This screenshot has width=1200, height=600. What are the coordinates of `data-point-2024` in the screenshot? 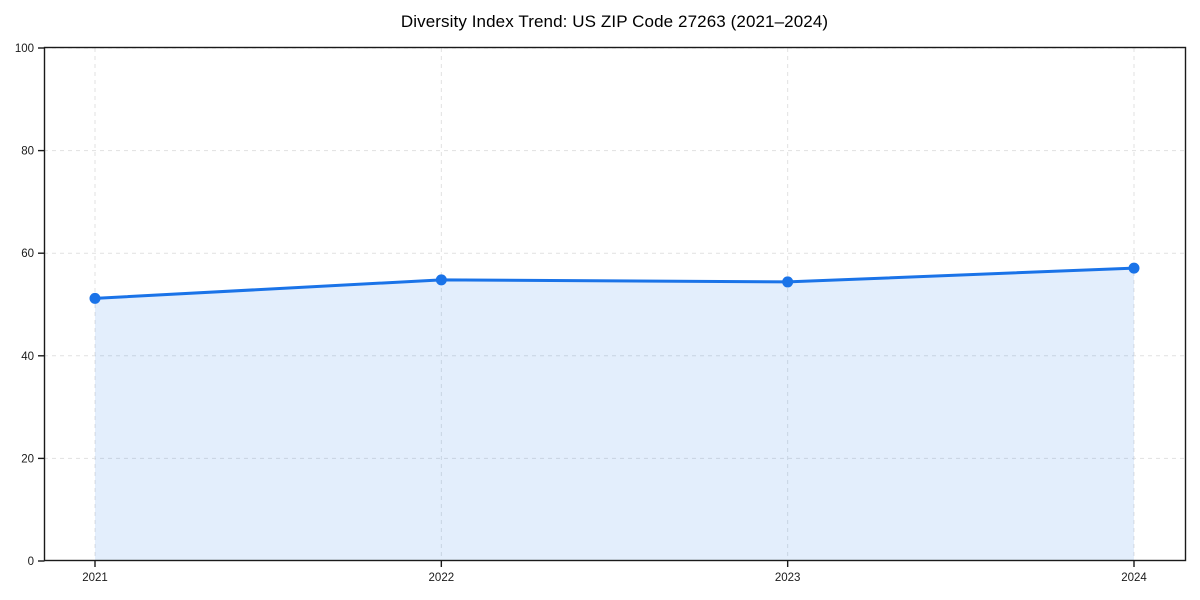 It's located at (1134, 268).